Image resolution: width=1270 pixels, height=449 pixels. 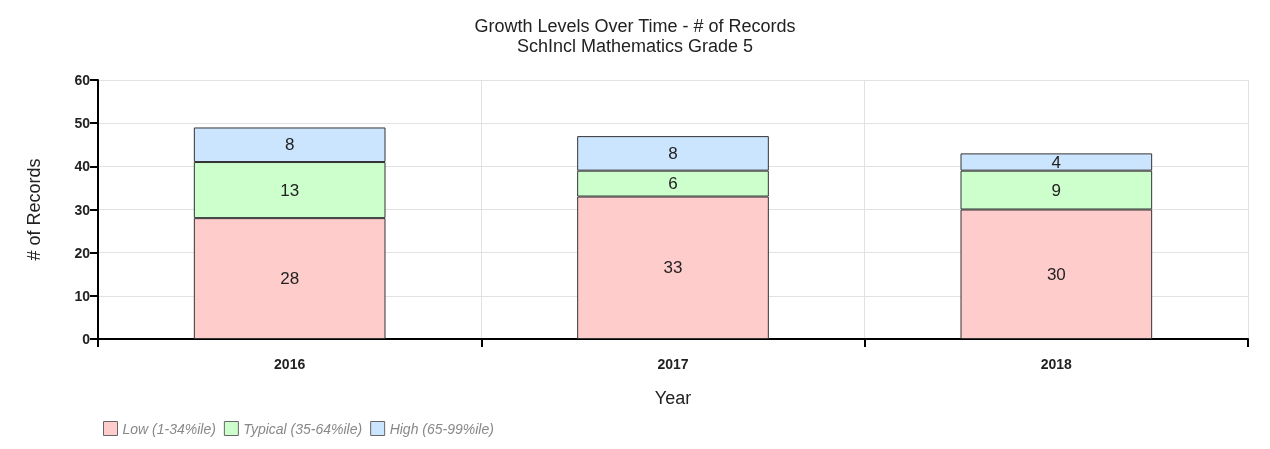 What do you see at coordinates (673, 268) in the screenshot?
I see `data-label: 33` at bounding box center [673, 268].